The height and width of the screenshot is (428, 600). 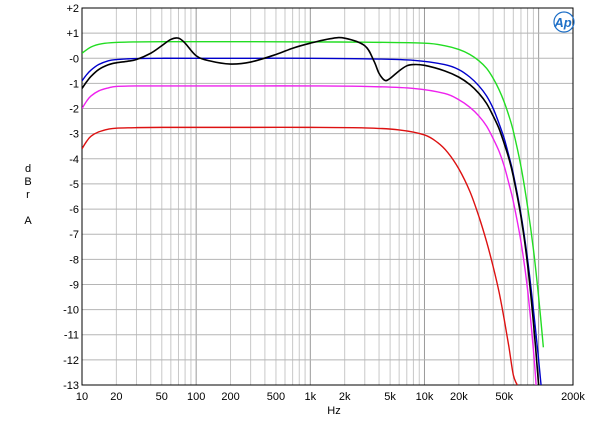 I want to click on x-tick-labels: 10 20 50 100 200 500 1k 2k 5k 10k 20k 50k 200k, so click(x=331, y=397).